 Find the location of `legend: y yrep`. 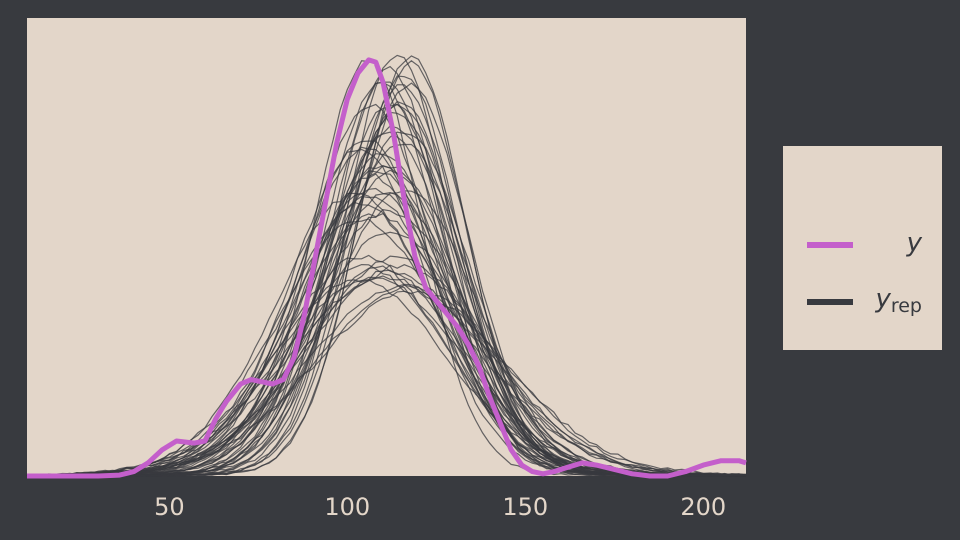

legend: y yrep is located at coordinates (862, 248).